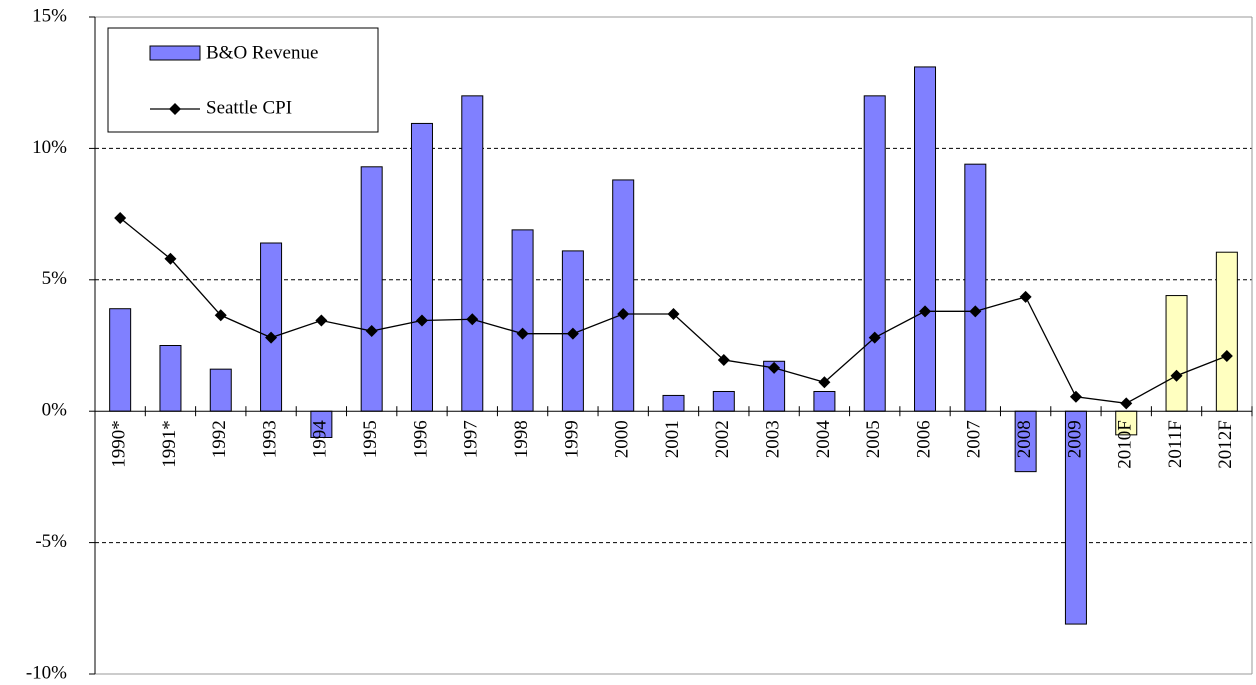  I want to click on x-tick-label: 2000, so click(622, 439).